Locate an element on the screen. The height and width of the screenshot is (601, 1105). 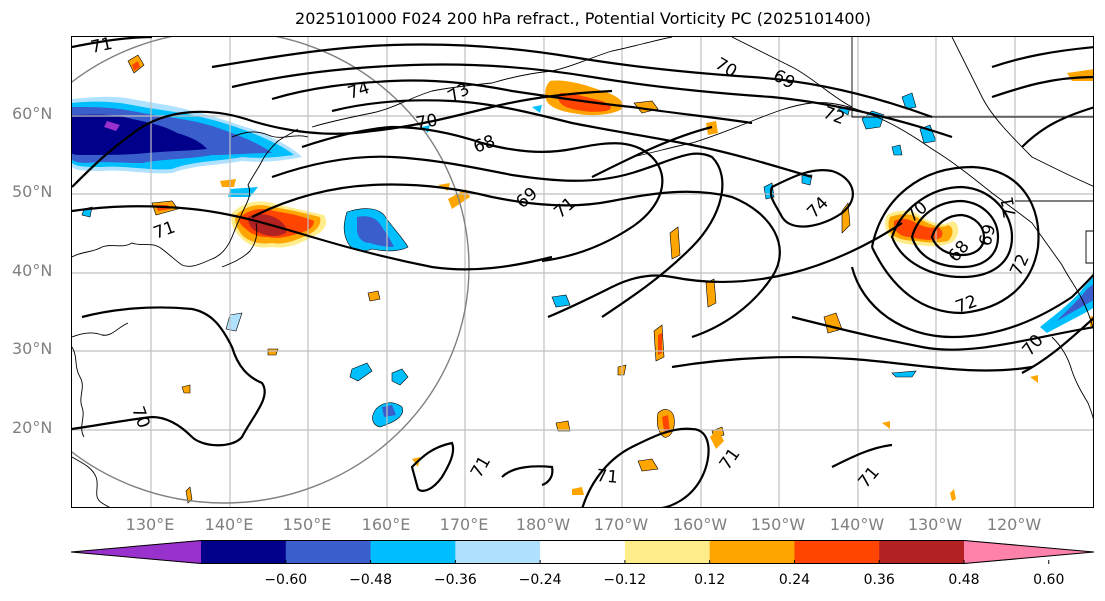
lon-label-120w: 120°W is located at coordinates (1014, 524).